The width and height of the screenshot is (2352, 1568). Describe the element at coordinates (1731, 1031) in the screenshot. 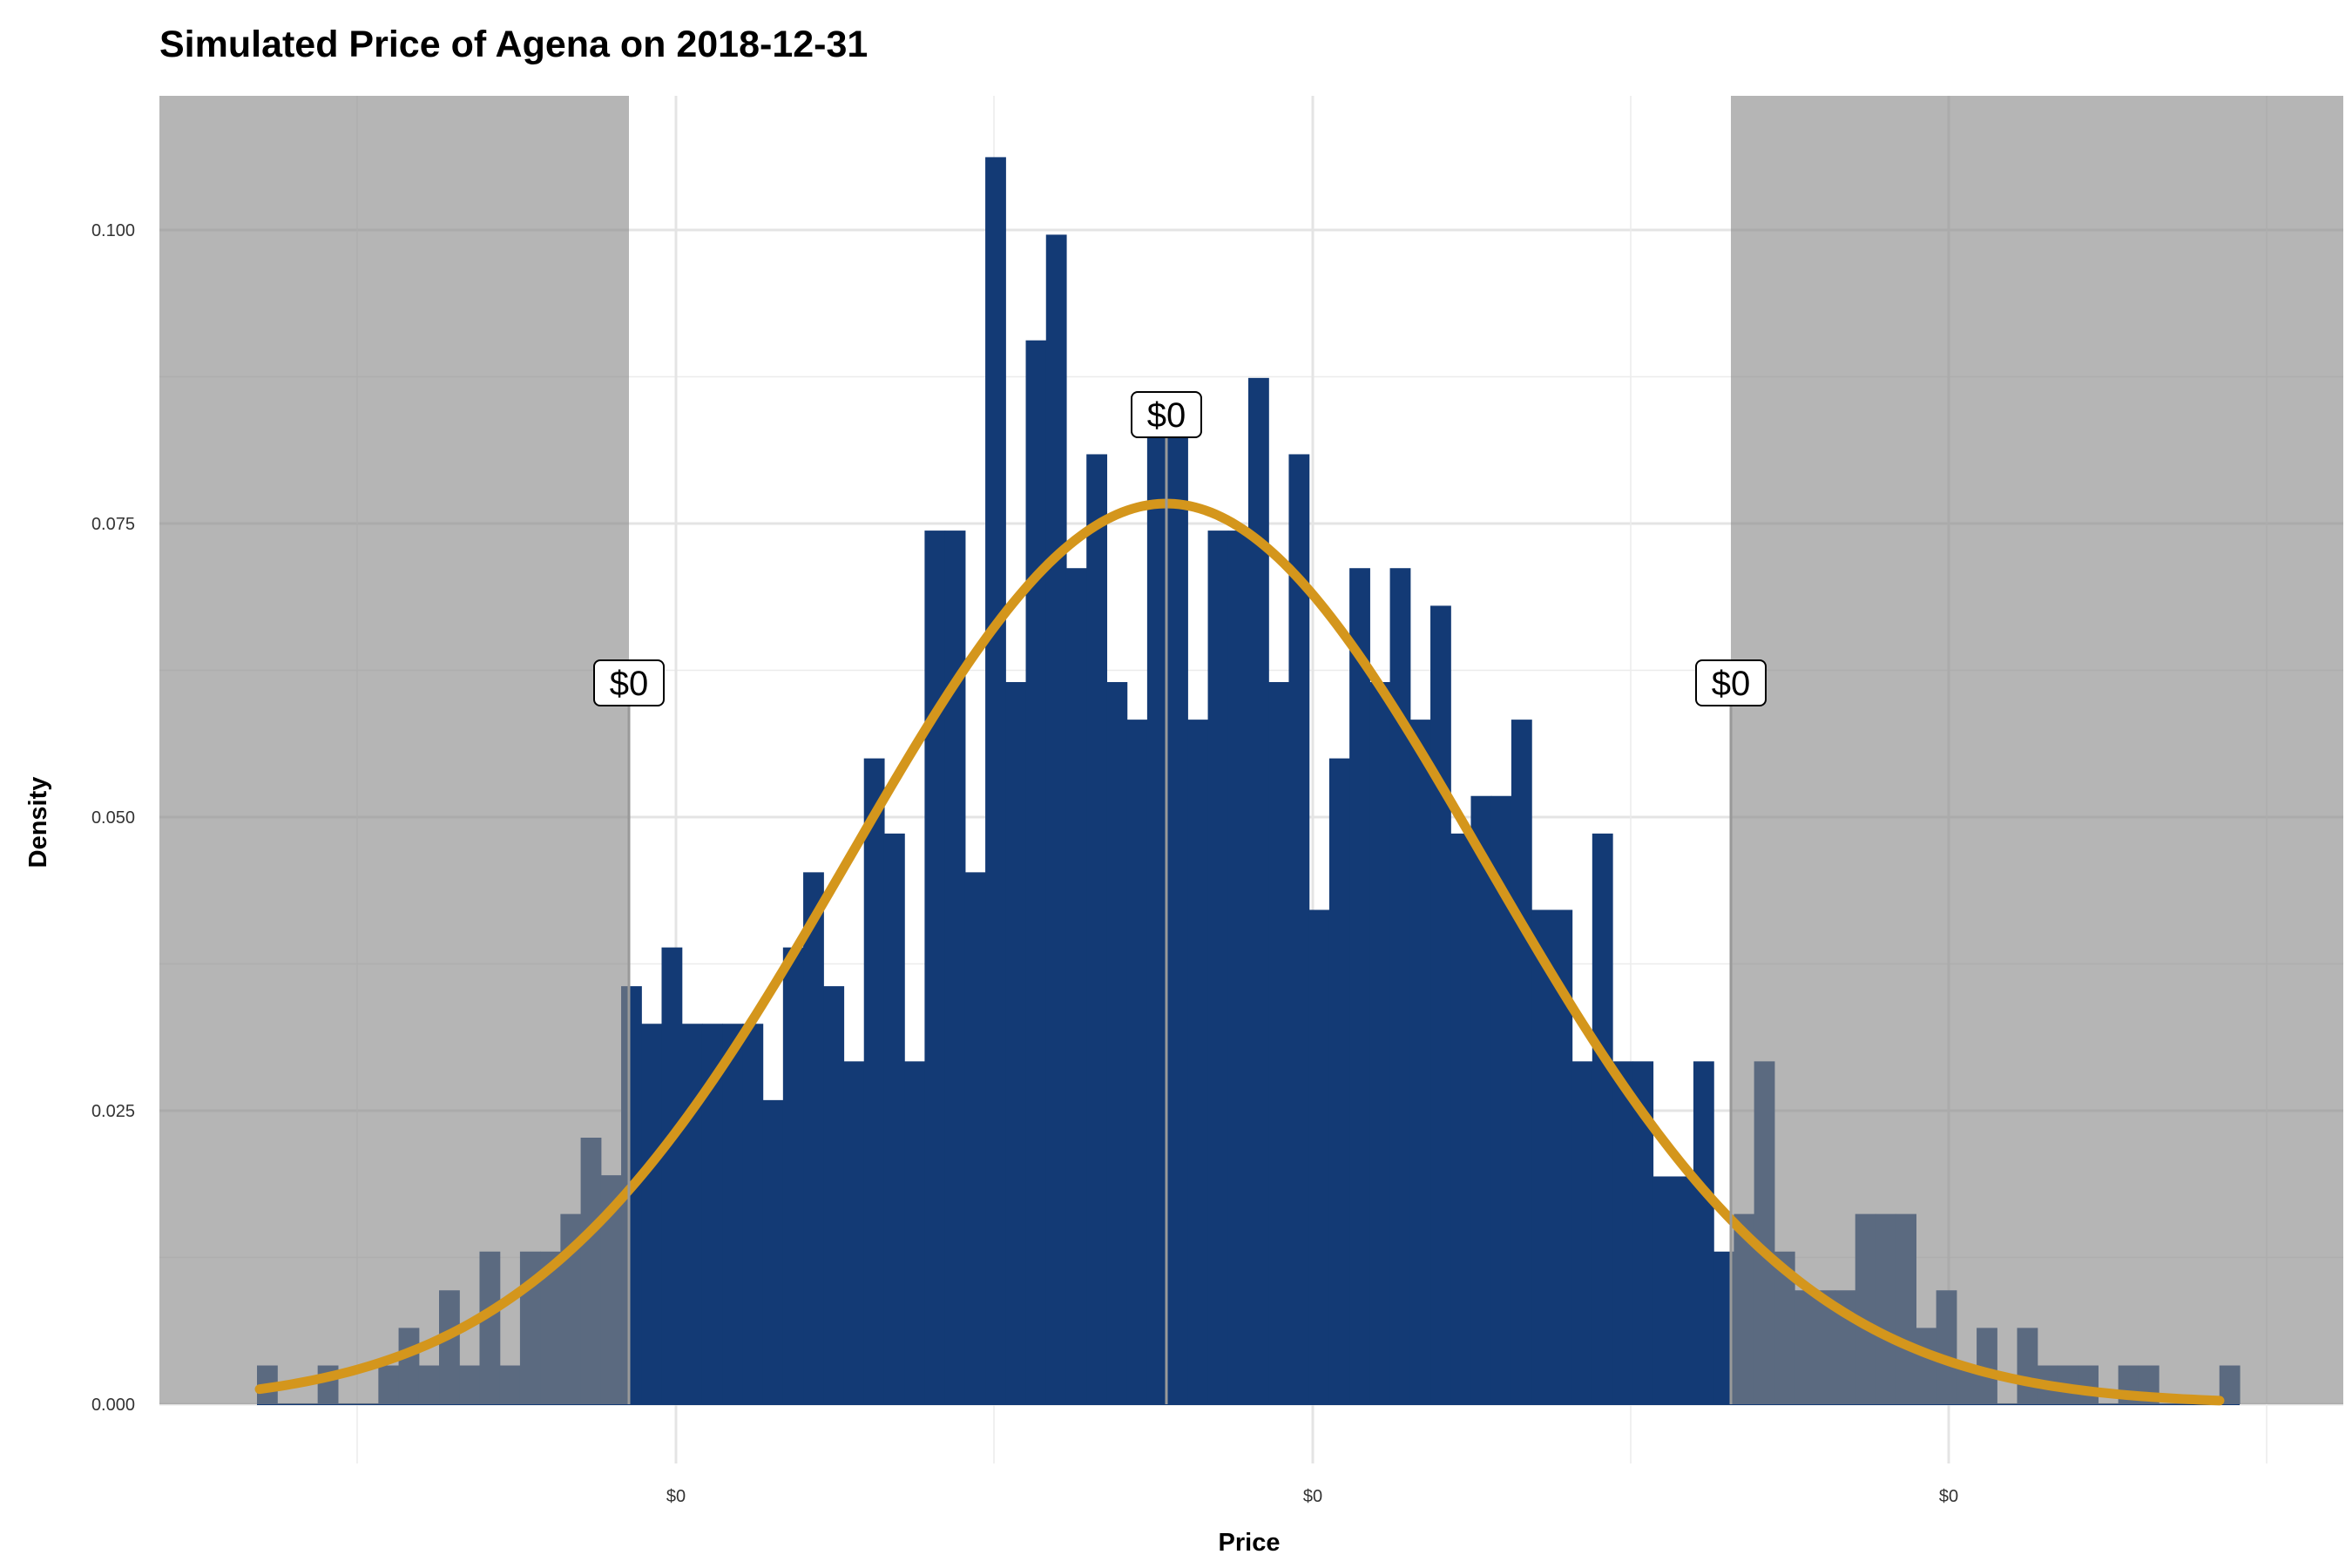

I see `callout-upper: $0` at that location.